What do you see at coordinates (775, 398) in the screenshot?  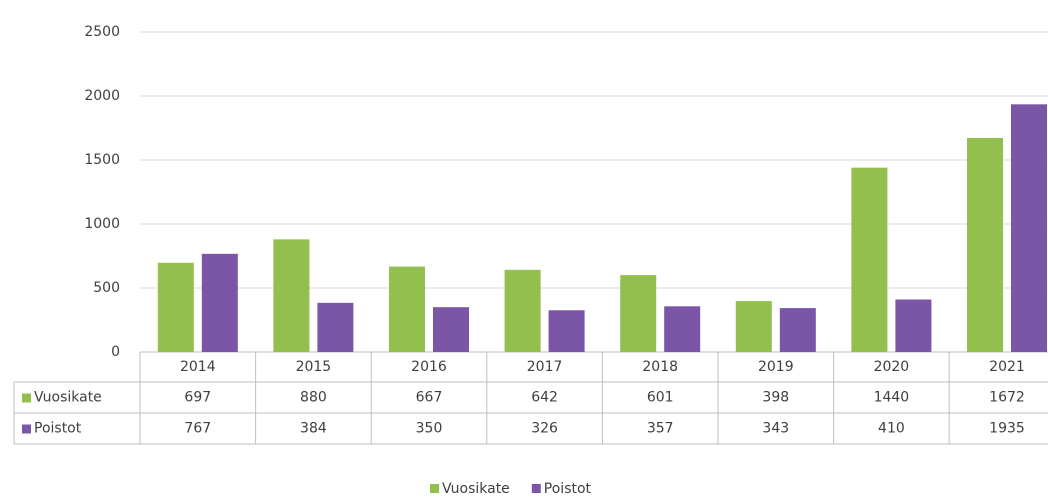 I see `table-cell: 398` at bounding box center [775, 398].